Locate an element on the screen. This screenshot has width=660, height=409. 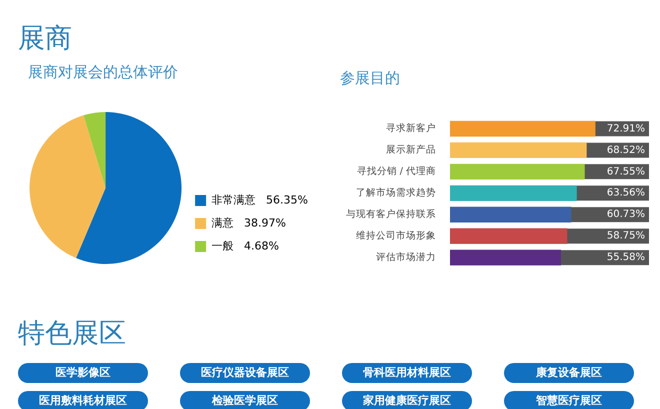
label-pill: 家用健康医疗展区 is located at coordinates (407, 400).